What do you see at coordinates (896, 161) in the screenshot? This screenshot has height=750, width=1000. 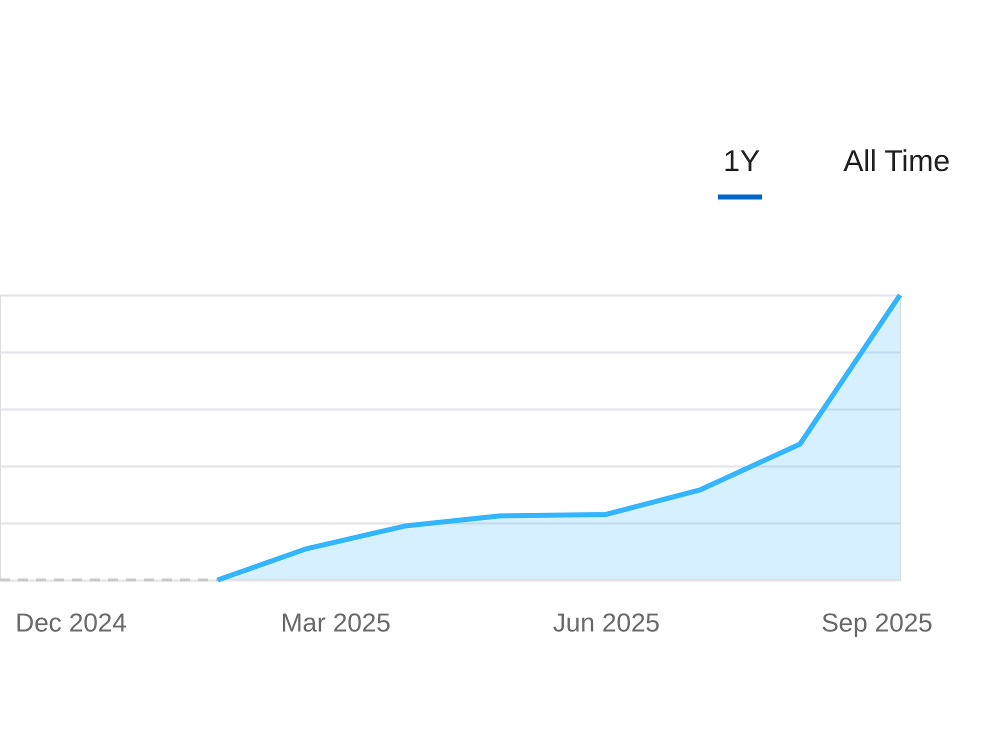 I see `text: All Time` at bounding box center [896, 161].